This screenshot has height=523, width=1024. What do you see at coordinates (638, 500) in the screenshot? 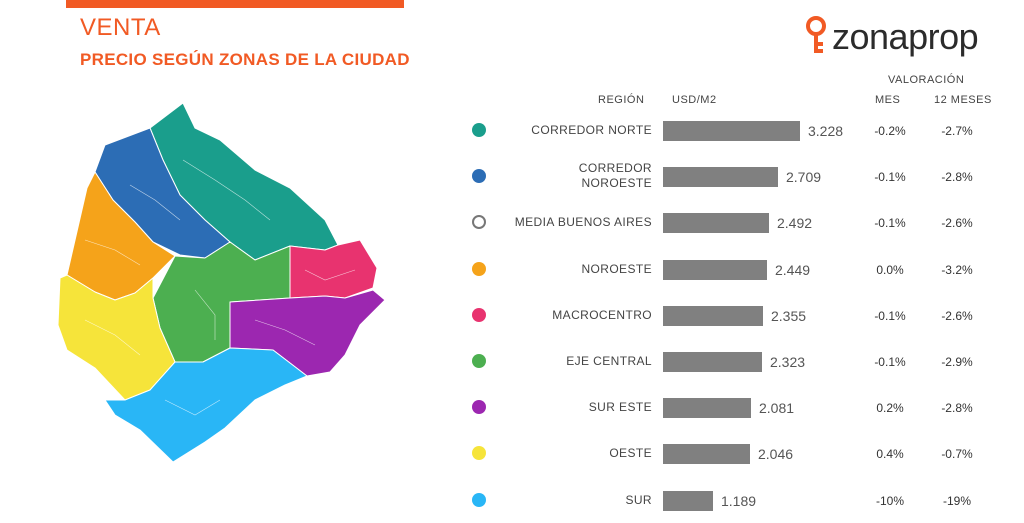
I see `region-label-line: SUR` at bounding box center [638, 500].